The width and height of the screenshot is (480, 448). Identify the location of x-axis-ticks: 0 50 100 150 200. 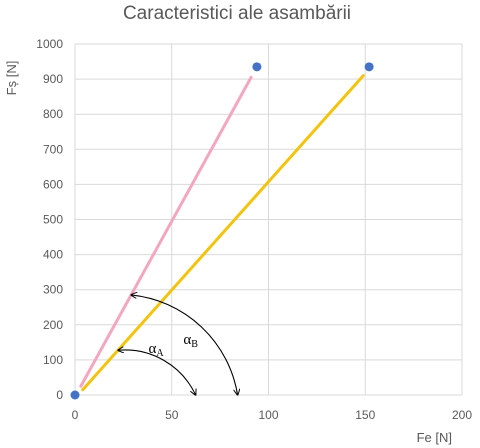
(272, 415).